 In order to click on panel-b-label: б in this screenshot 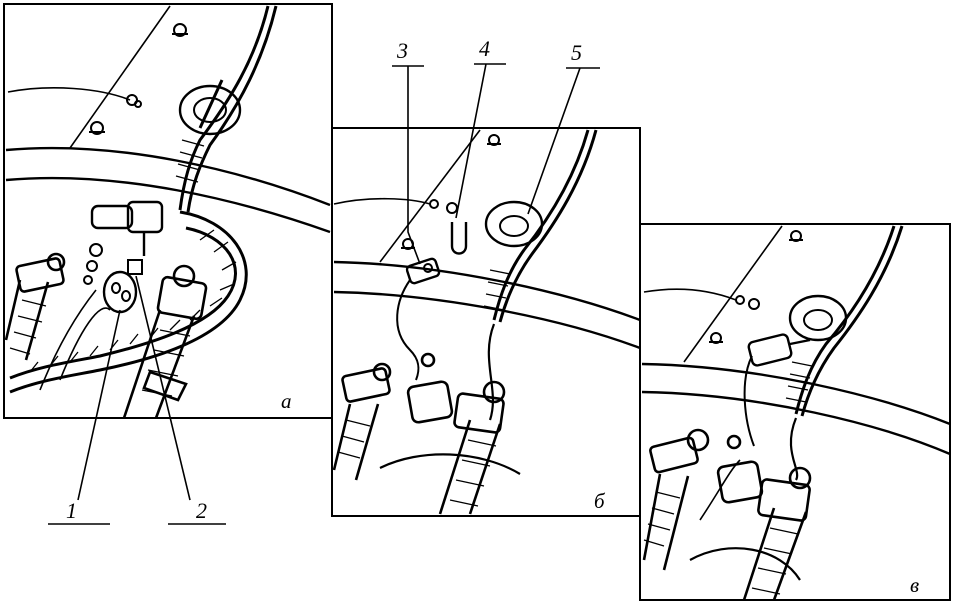, I will do `click(600, 501)`.